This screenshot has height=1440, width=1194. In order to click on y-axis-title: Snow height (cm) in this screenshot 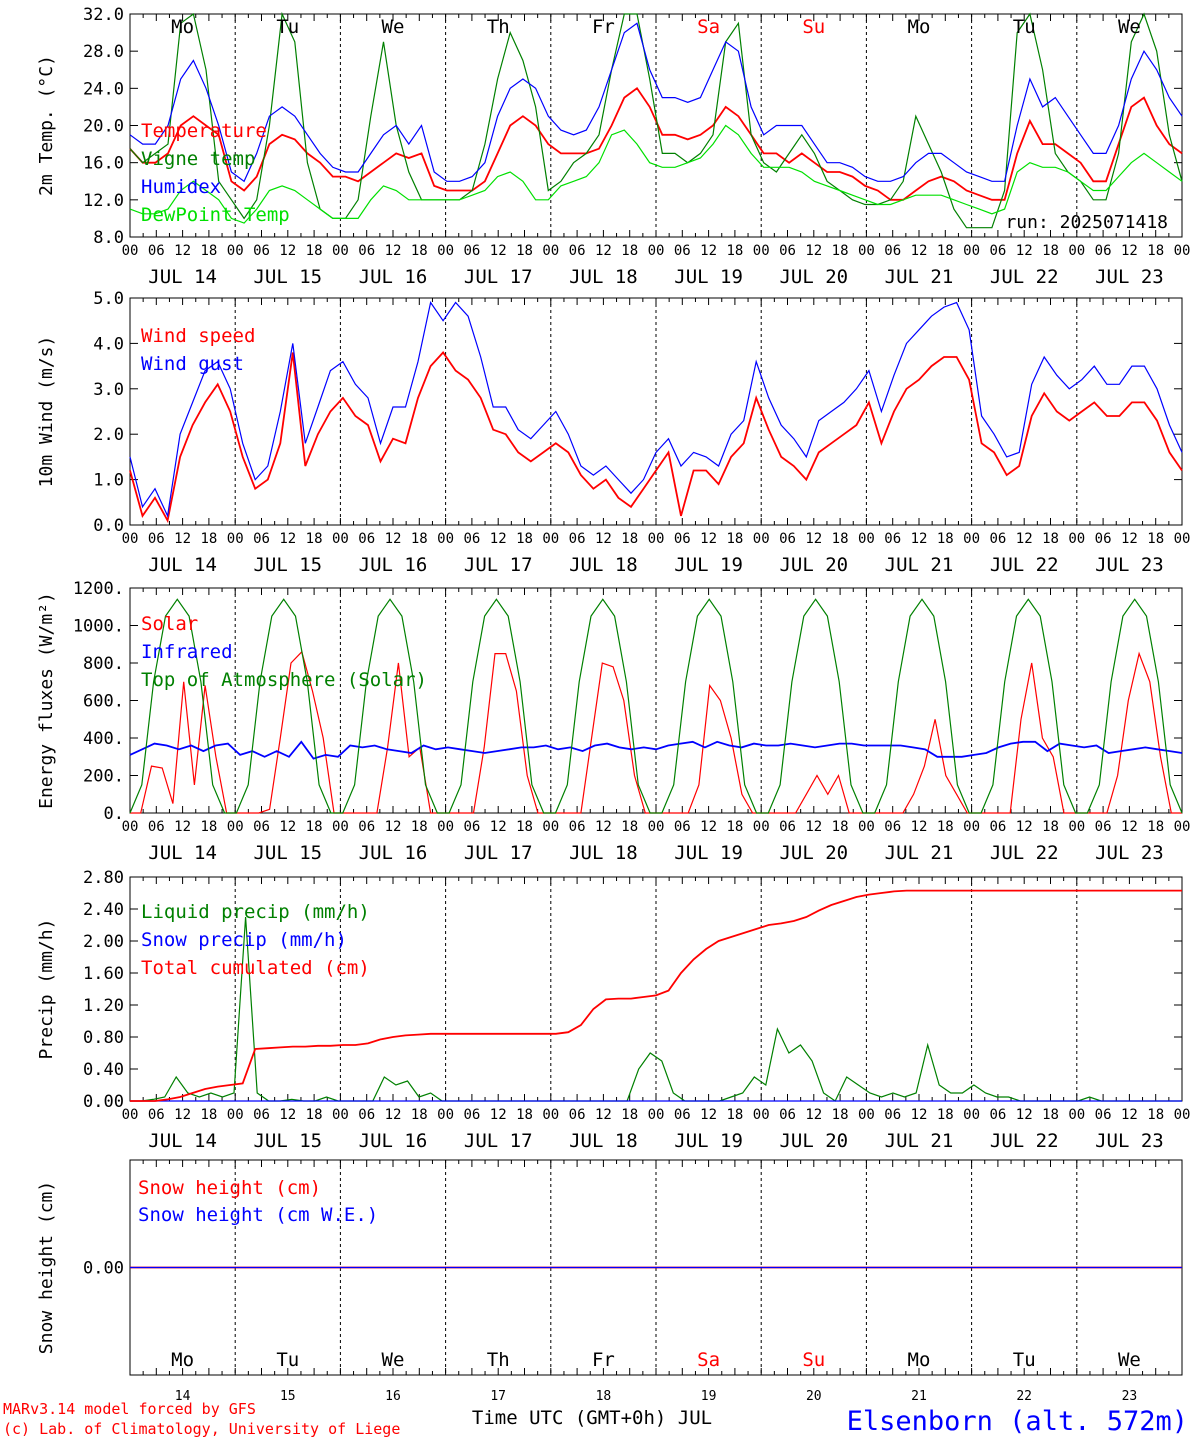, I will do `click(46, 1267)`.